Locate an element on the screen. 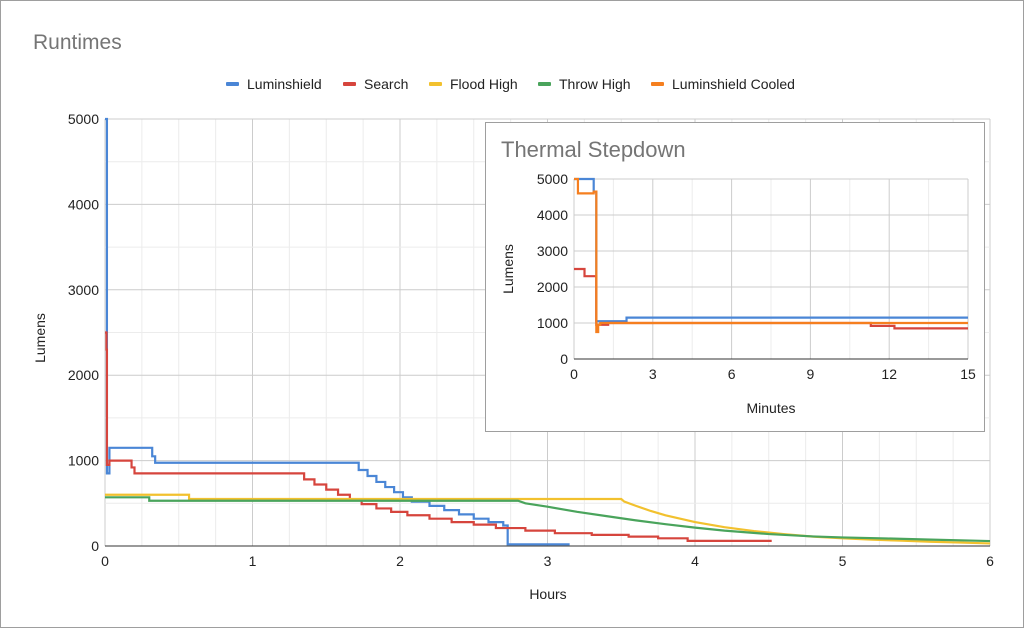 The image size is (1024, 628). inset-y-tick-label: 0 is located at coordinates (564, 359).